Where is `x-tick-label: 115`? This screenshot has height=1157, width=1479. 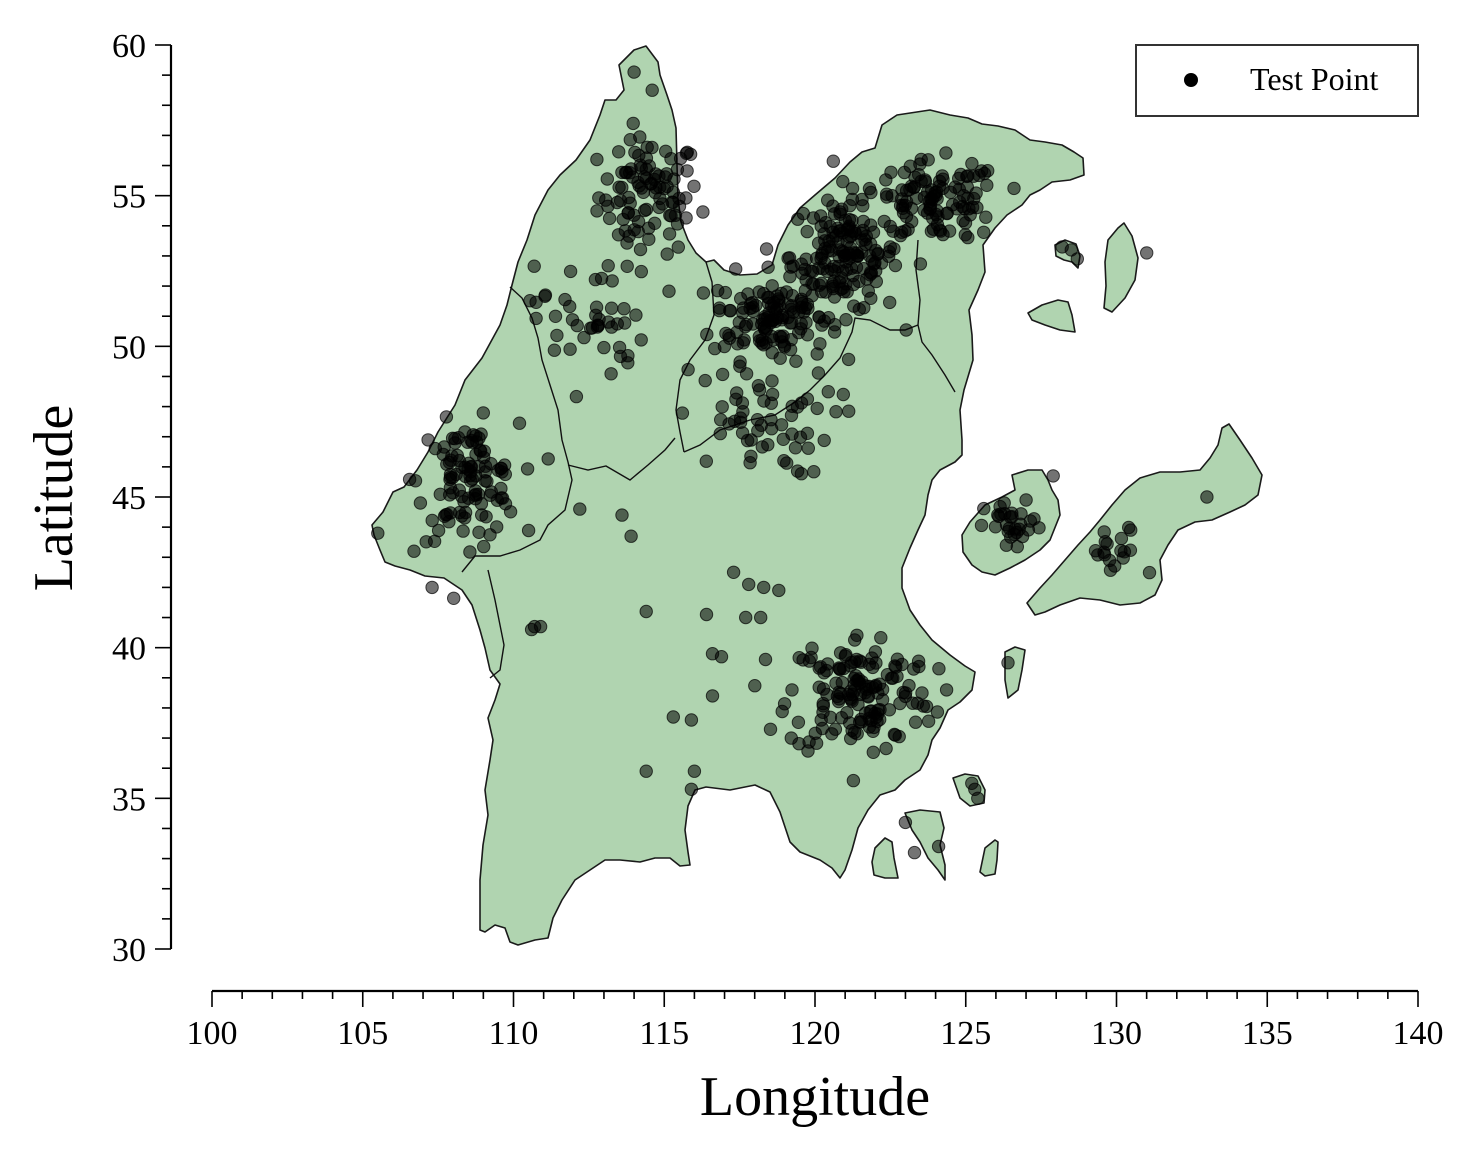
x-tick-label: 115 is located at coordinates (664, 1033).